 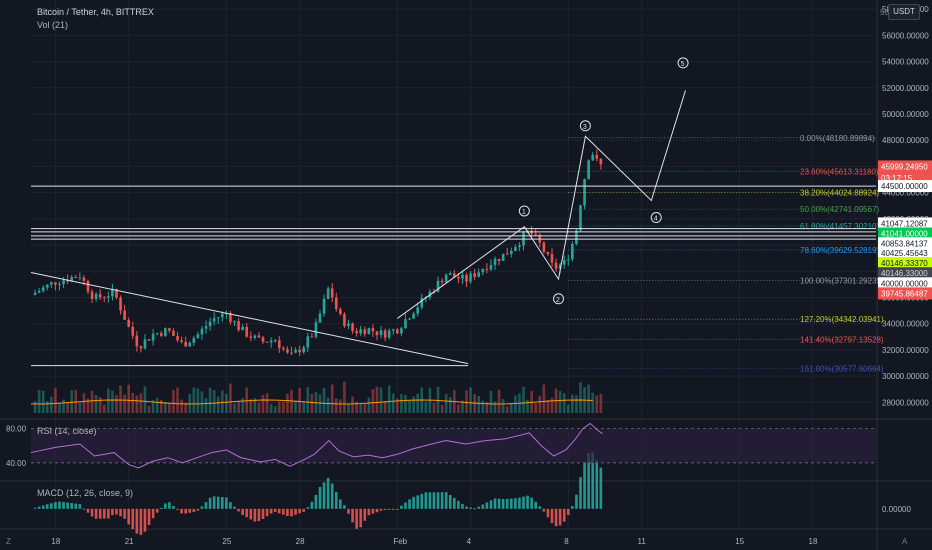 What do you see at coordinates (905, 350) in the screenshot?
I see `y-tick-label: 32000.00000` at bounding box center [905, 350].